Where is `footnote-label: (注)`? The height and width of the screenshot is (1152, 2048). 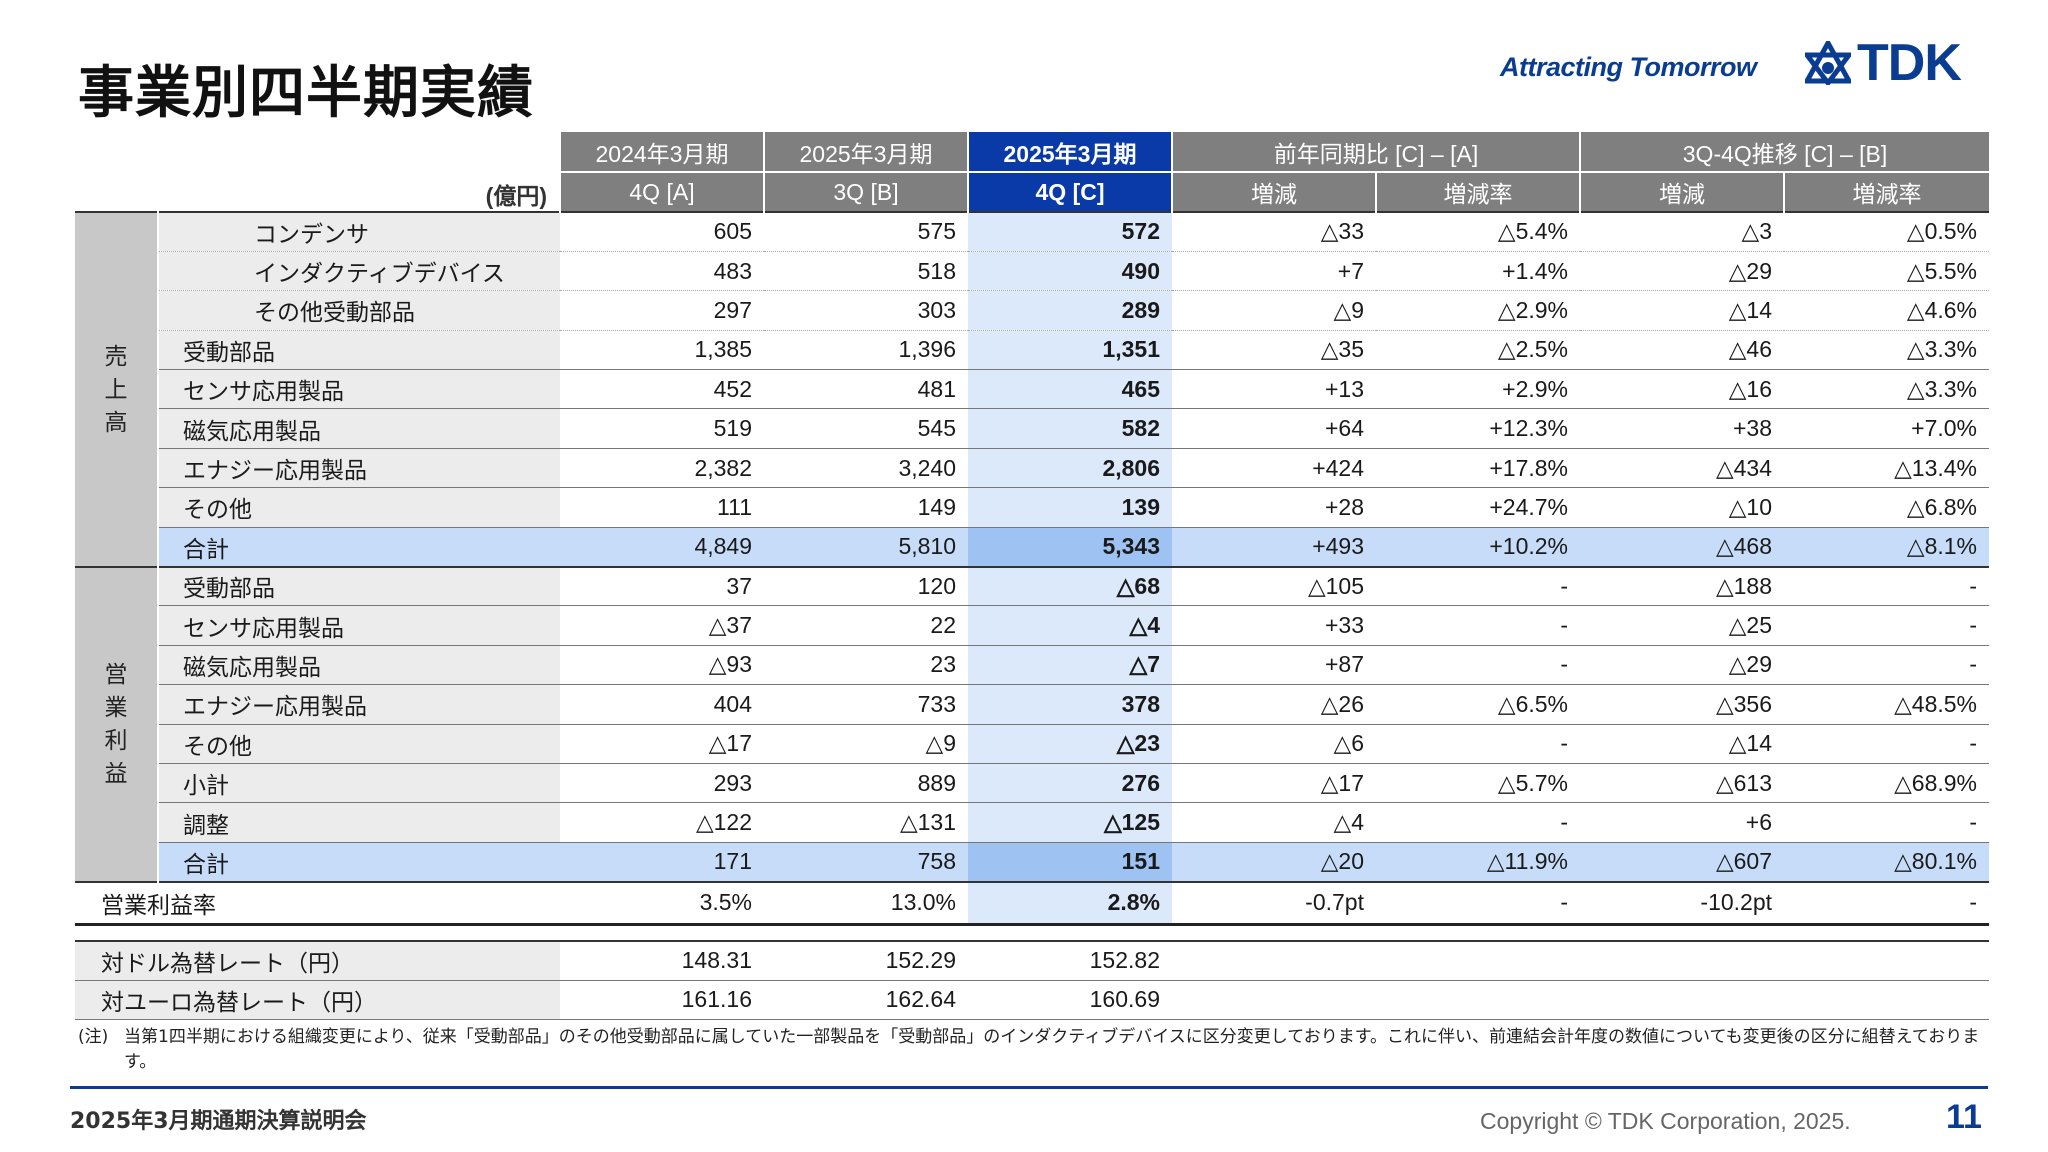
footnote-label: (注) is located at coordinates (93, 1037).